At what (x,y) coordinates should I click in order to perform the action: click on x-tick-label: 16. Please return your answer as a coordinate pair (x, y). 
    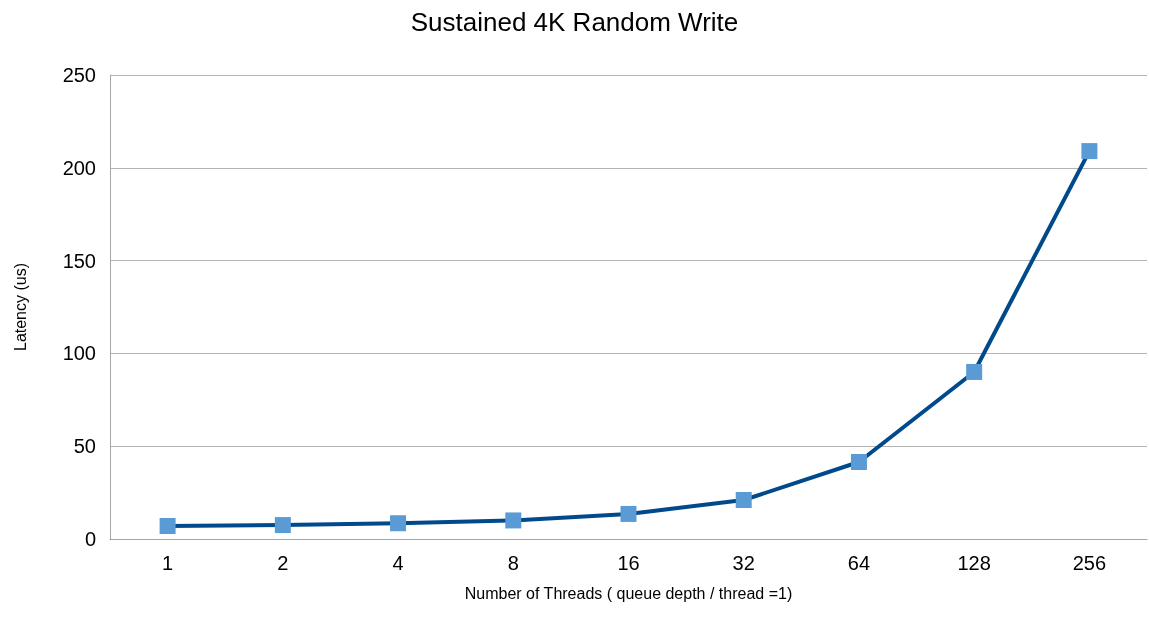
    Looking at the image, I should click on (628, 563).